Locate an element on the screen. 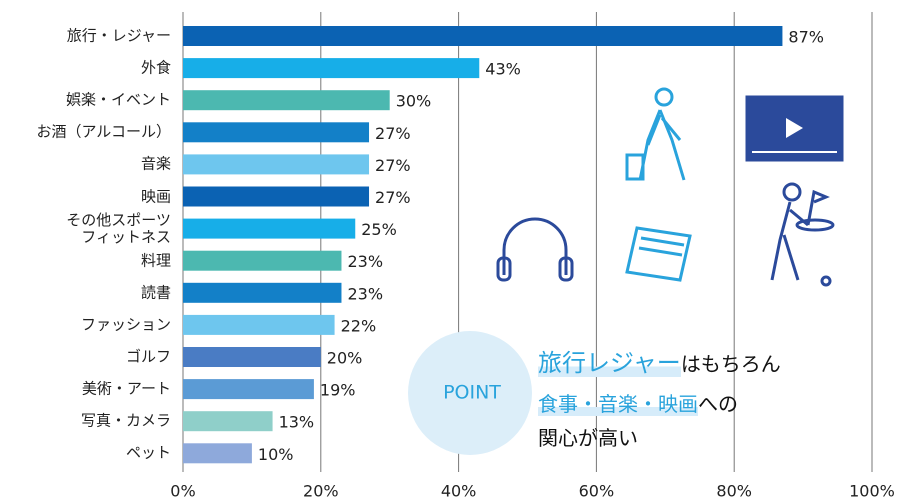  annotation-text: はもちろん is located at coordinates (730, 364).